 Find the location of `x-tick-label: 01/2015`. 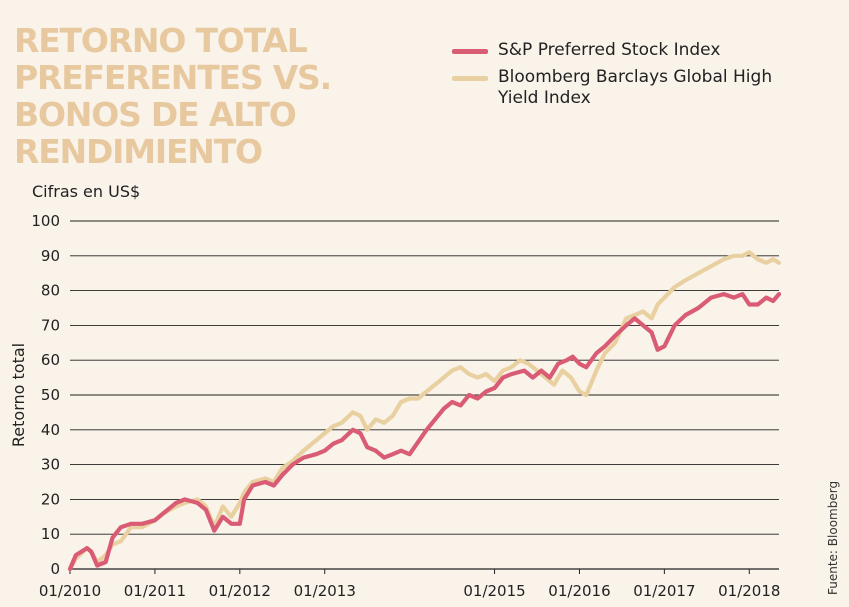

x-tick-label: 01/2015 is located at coordinates (494, 591).